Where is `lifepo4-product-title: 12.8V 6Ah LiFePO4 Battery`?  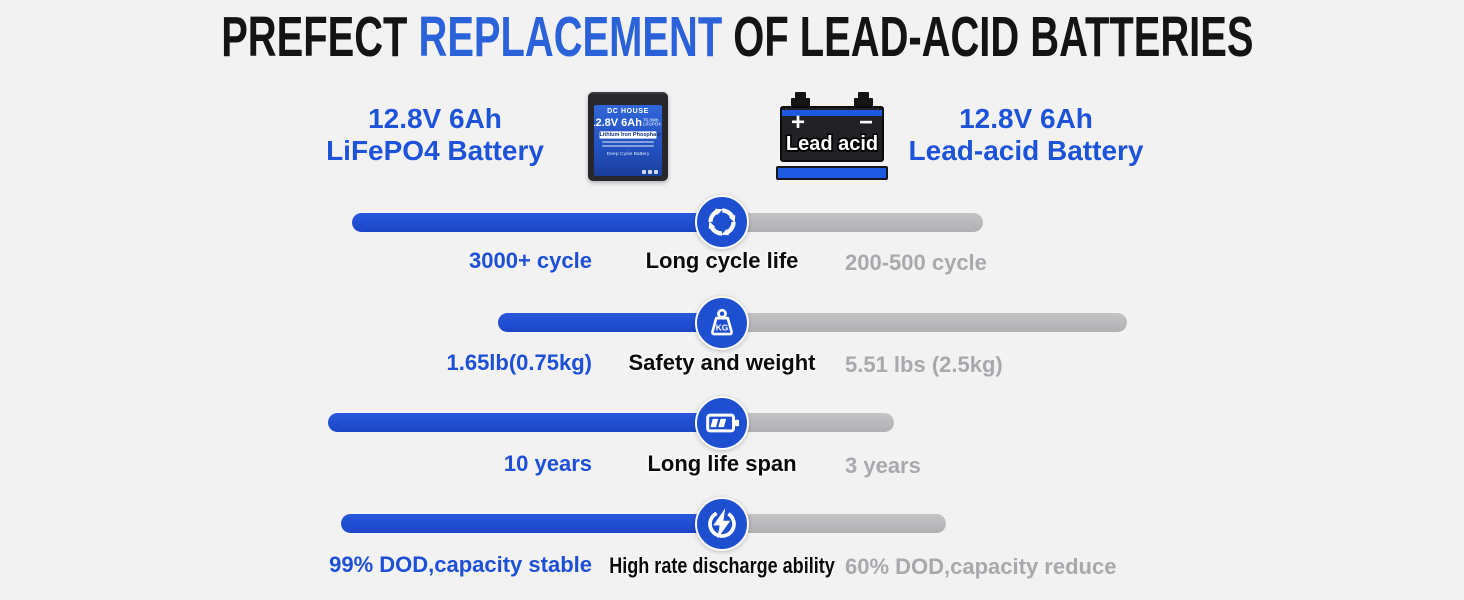 lifepo4-product-title: 12.8V 6Ah LiFePO4 Battery is located at coordinates (435, 135).